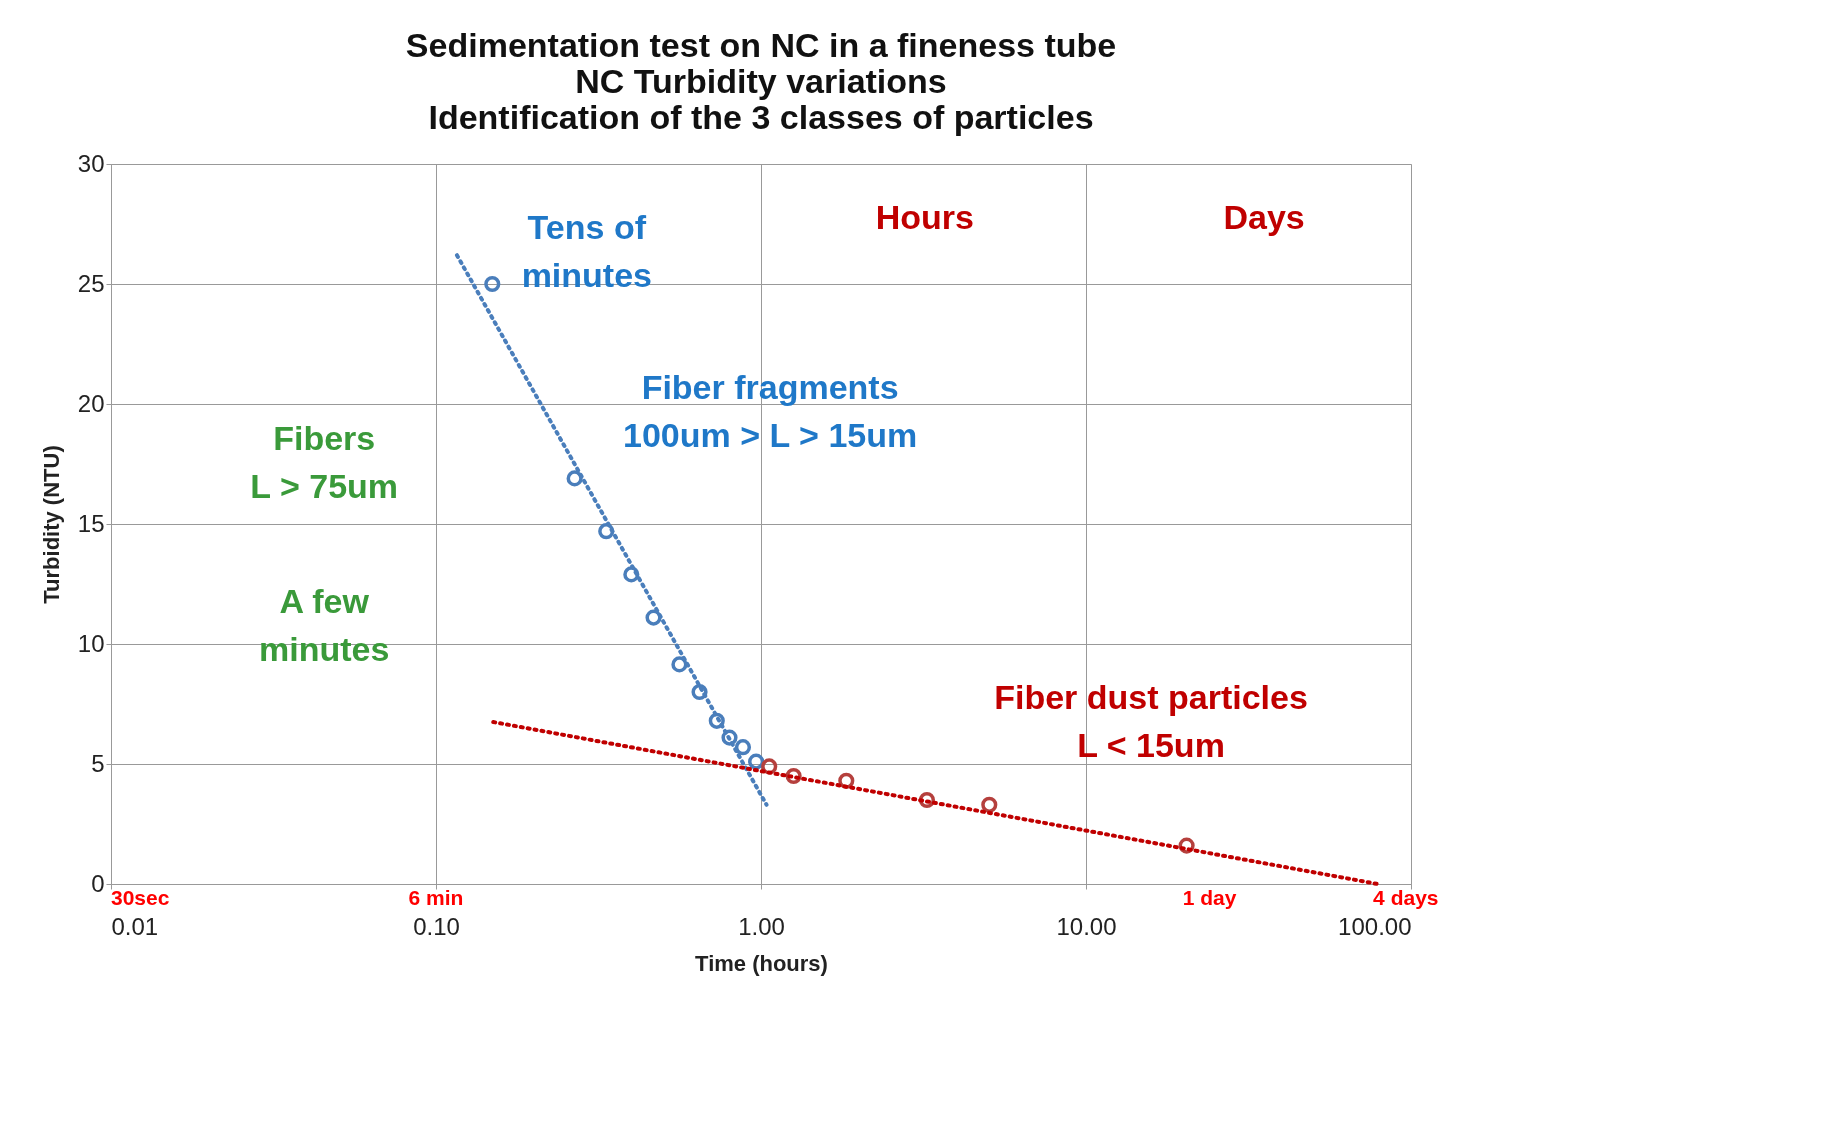 The width and height of the screenshot is (1842, 1133). I want to click on text: 1 day, so click(1209, 897).